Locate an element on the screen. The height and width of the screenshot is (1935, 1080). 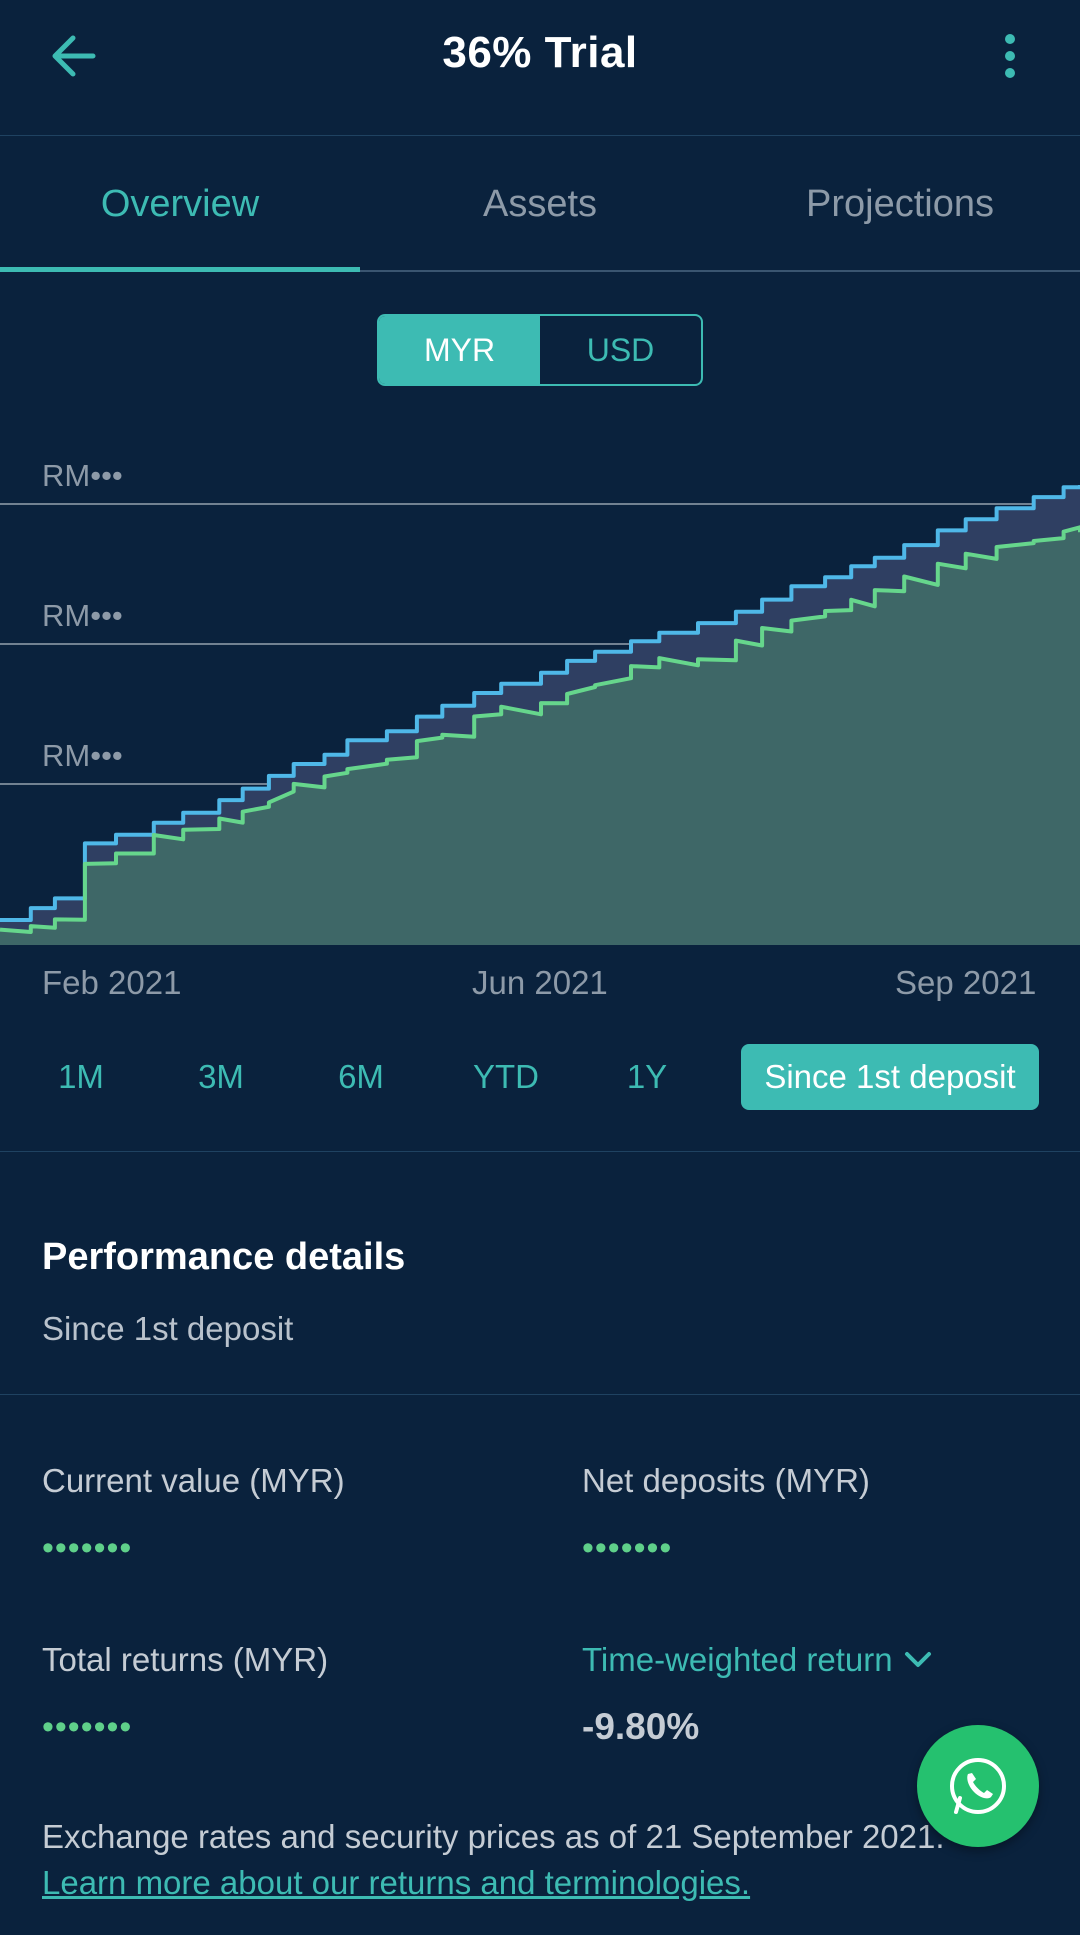
top-bar: 36% Trial is located at coordinates (540, 68).